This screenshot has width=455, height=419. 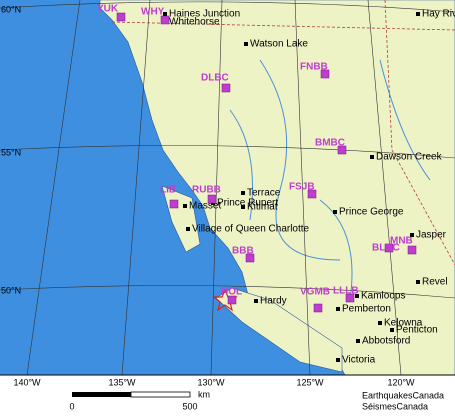 What do you see at coordinates (205, 206) in the screenshot?
I see `city-label: Masset` at bounding box center [205, 206].